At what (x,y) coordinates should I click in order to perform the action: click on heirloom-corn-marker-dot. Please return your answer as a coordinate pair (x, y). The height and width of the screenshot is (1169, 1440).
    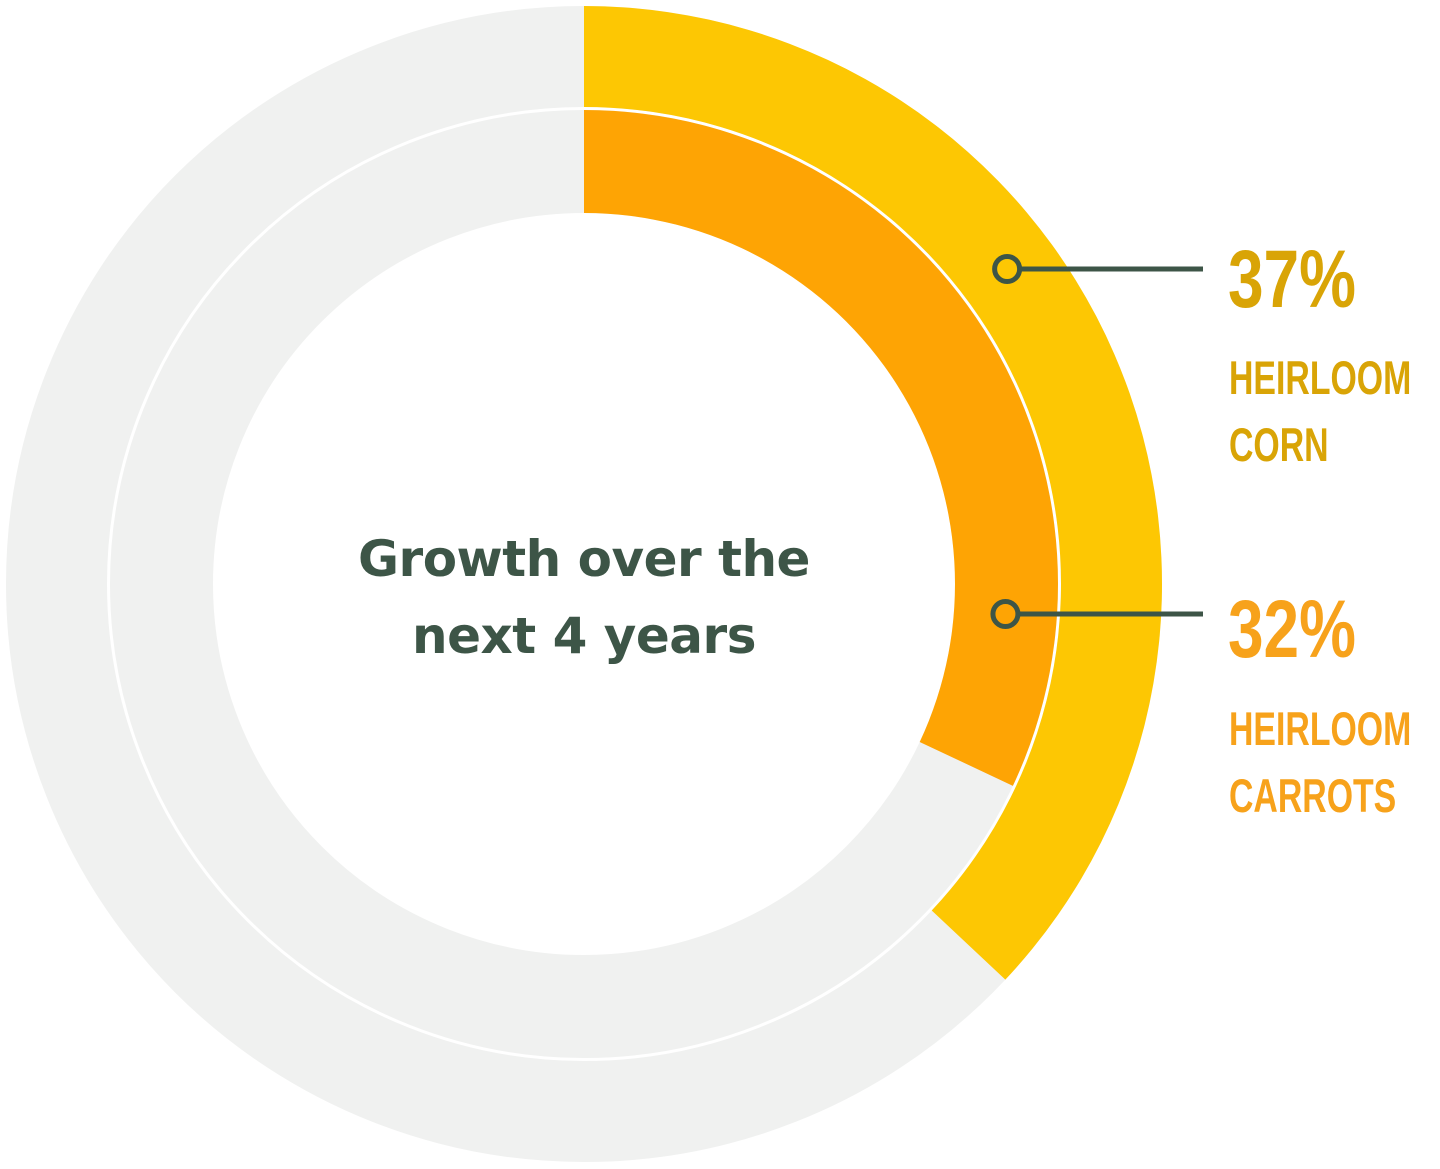
    Looking at the image, I should click on (1007, 269).